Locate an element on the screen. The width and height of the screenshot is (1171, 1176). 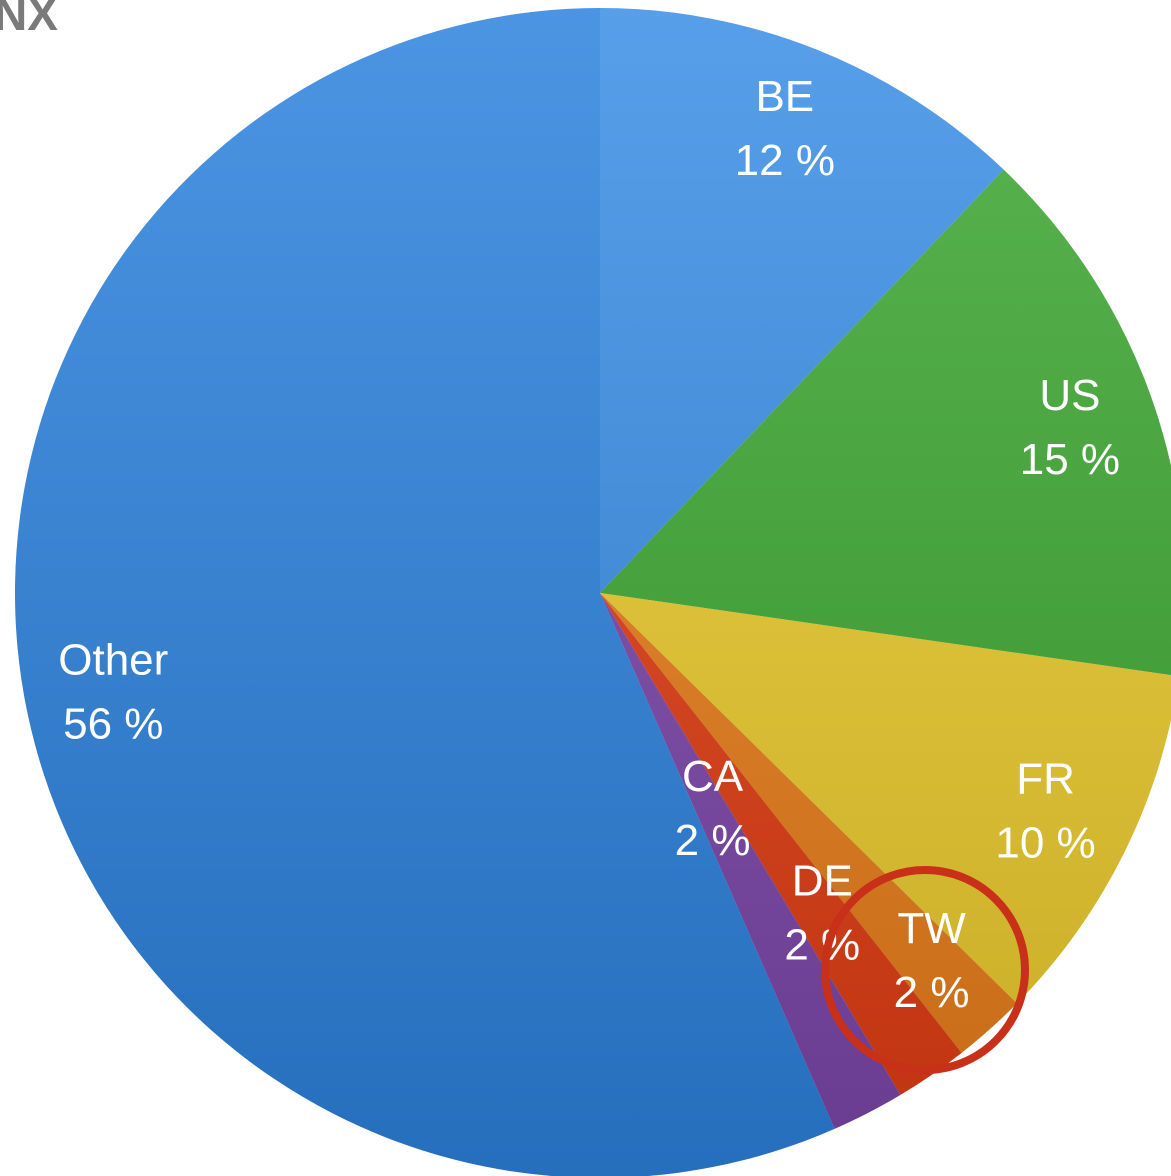
slice-label: FR is located at coordinates (1045, 778).